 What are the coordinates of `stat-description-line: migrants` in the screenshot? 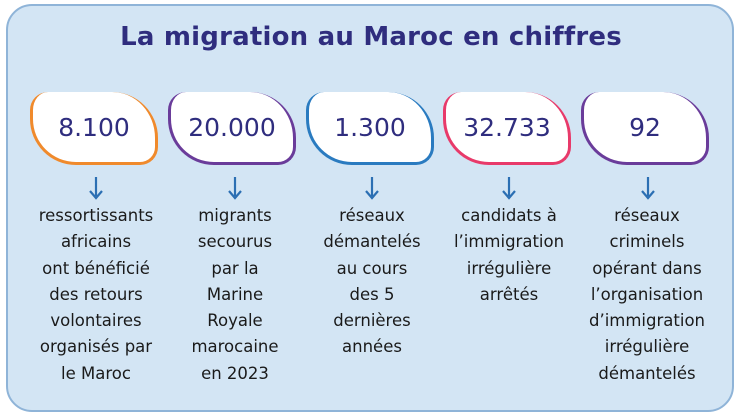 It's located at (235, 215).